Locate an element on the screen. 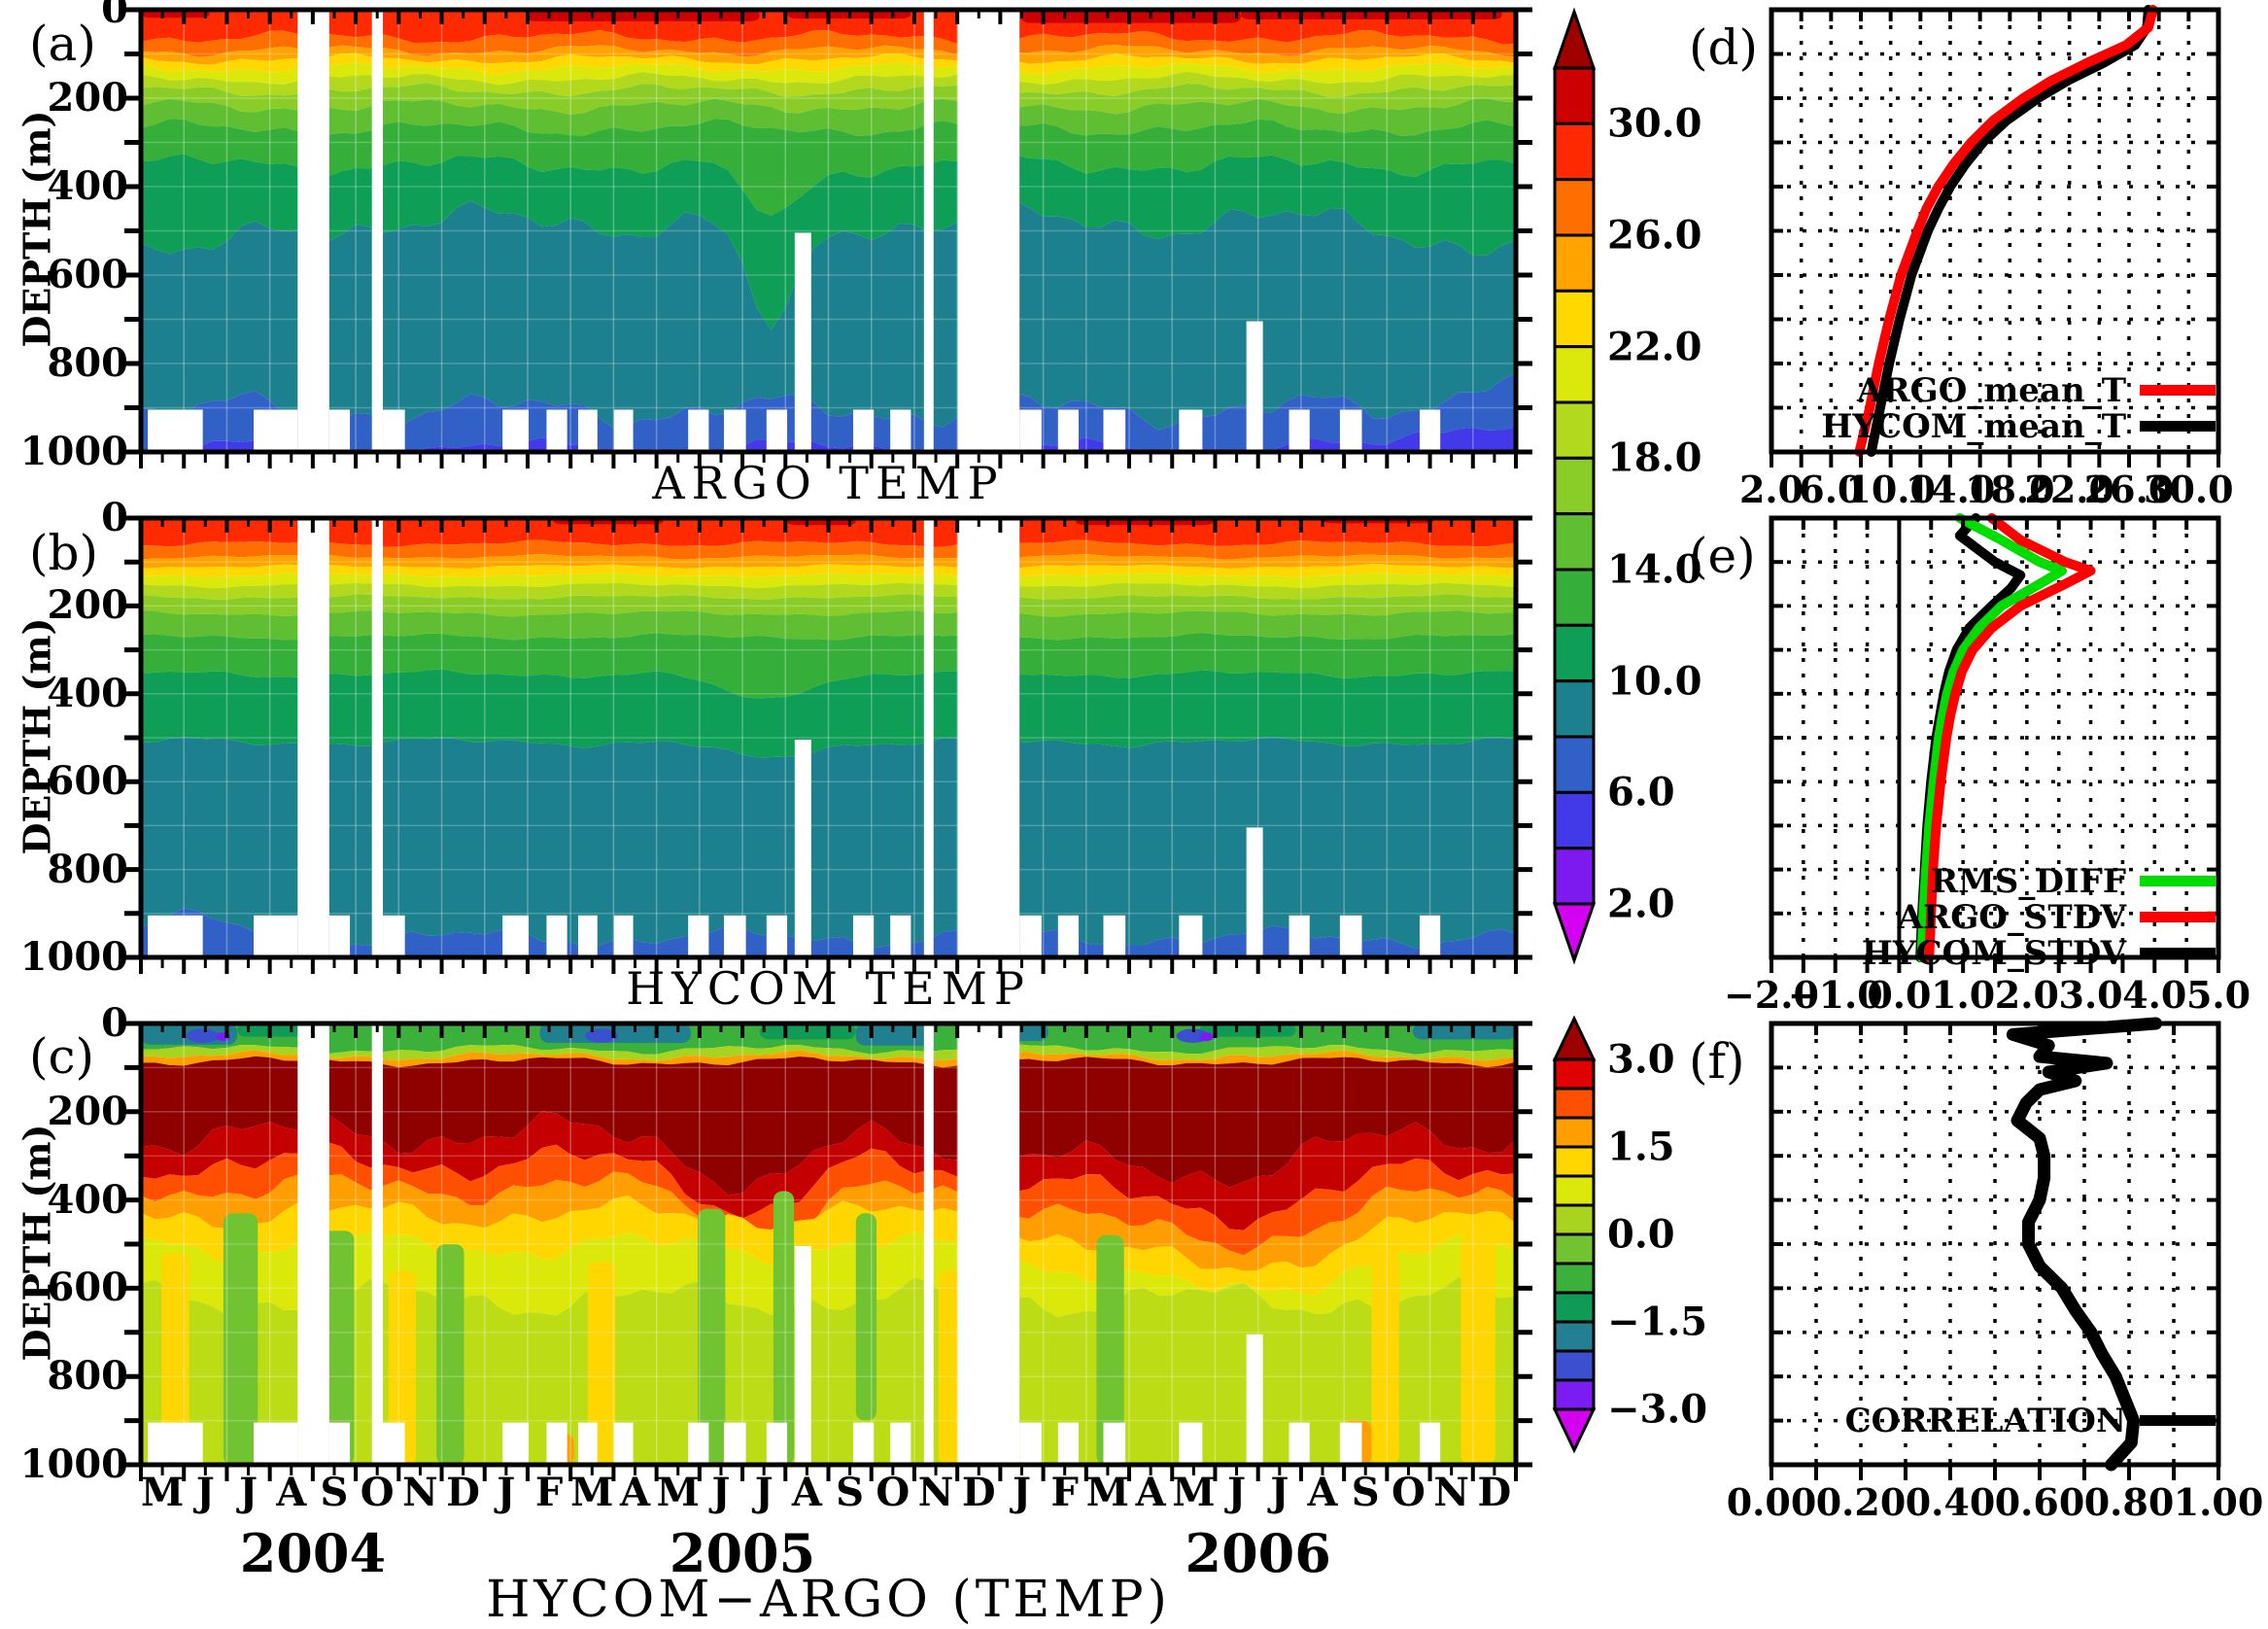  legend-label: HYCOM_mean_T is located at coordinates (1973, 426).